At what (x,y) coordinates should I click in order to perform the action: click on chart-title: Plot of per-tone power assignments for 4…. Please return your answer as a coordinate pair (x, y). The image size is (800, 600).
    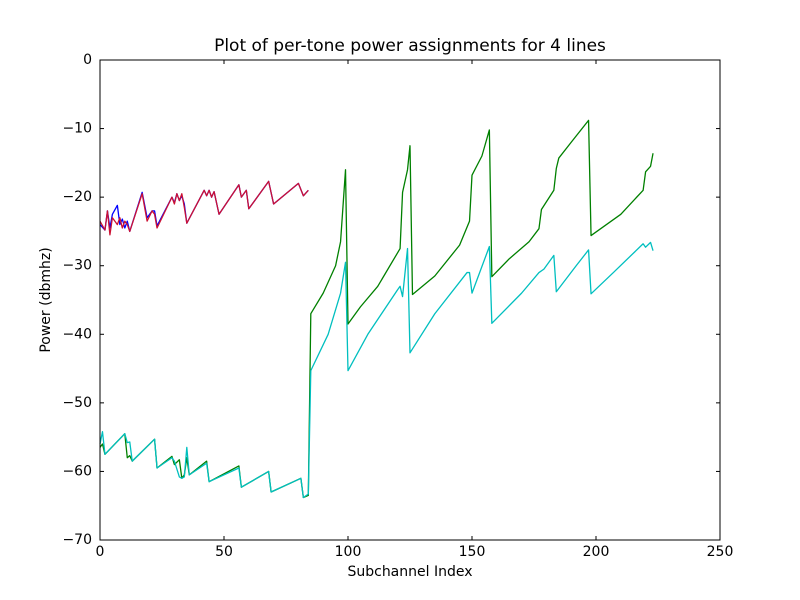
    Looking at the image, I should click on (410, 46).